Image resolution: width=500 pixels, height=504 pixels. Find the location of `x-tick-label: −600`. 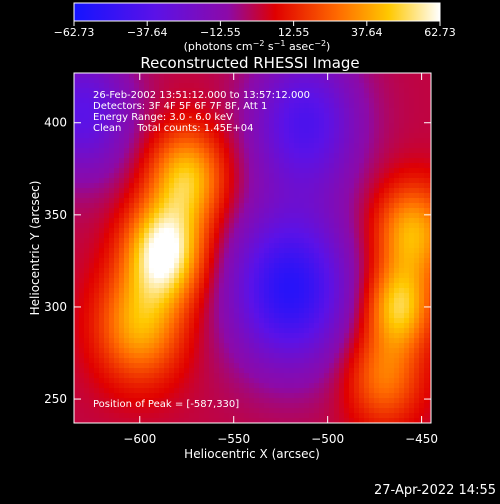

x-tick-label: −600 is located at coordinates (139, 439).